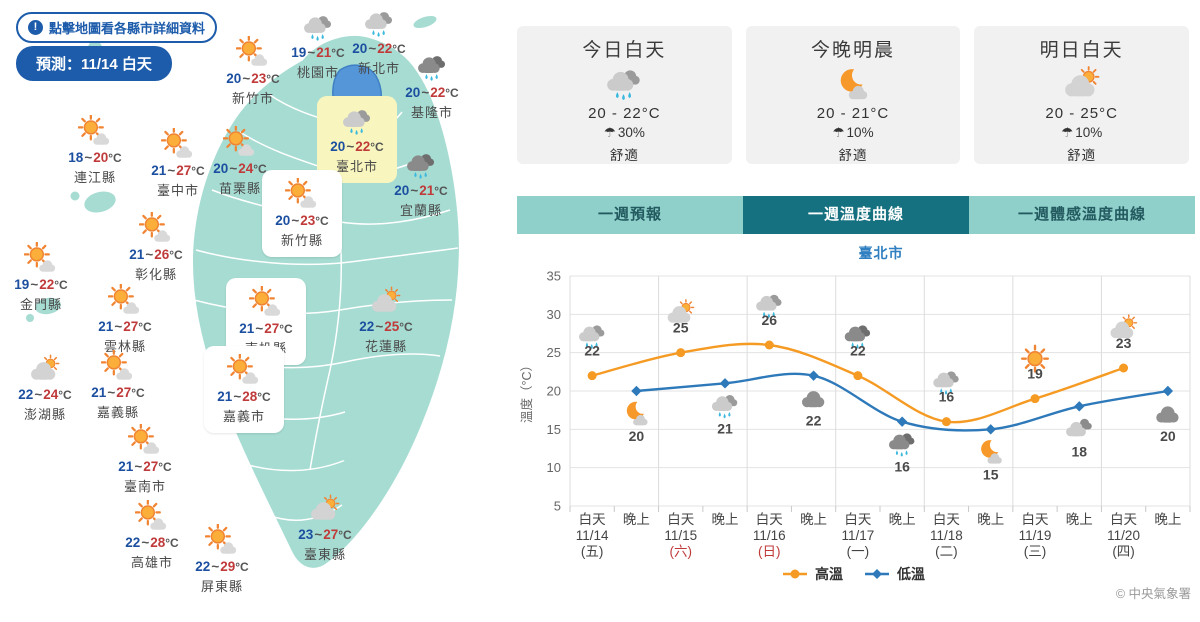 Image resolution: width=1200 pixels, height=622 pixels. What do you see at coordinates (554, 467) in the screenshot?
I see `svg-text: 10` at bounding box center [554, 467].